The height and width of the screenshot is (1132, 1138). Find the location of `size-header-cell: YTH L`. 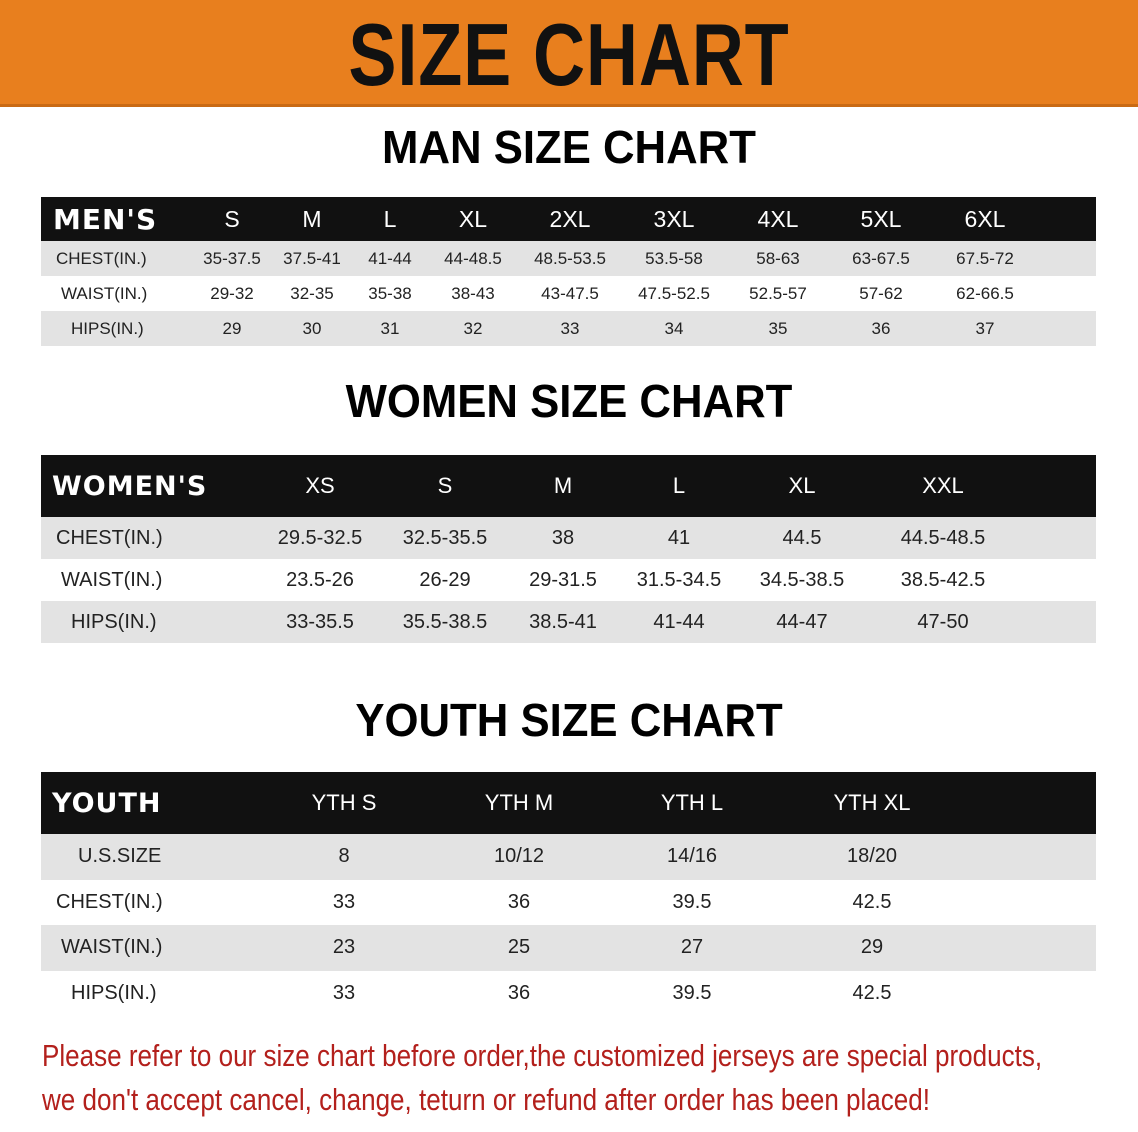

size-header-cell: YTH L is located at coordinates (692, 802).